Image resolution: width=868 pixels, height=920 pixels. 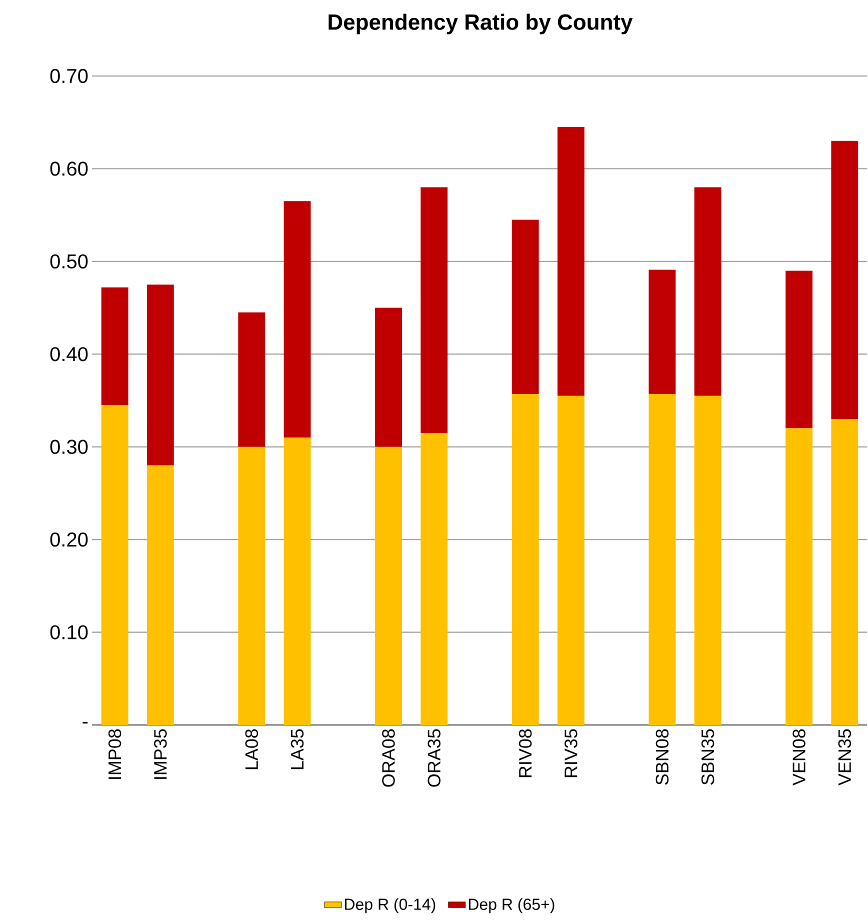 What do you see at coordinates (389, 758) in the screenshot?
I see `x-tick-label: ORA08` at bounding box center [389, 758].